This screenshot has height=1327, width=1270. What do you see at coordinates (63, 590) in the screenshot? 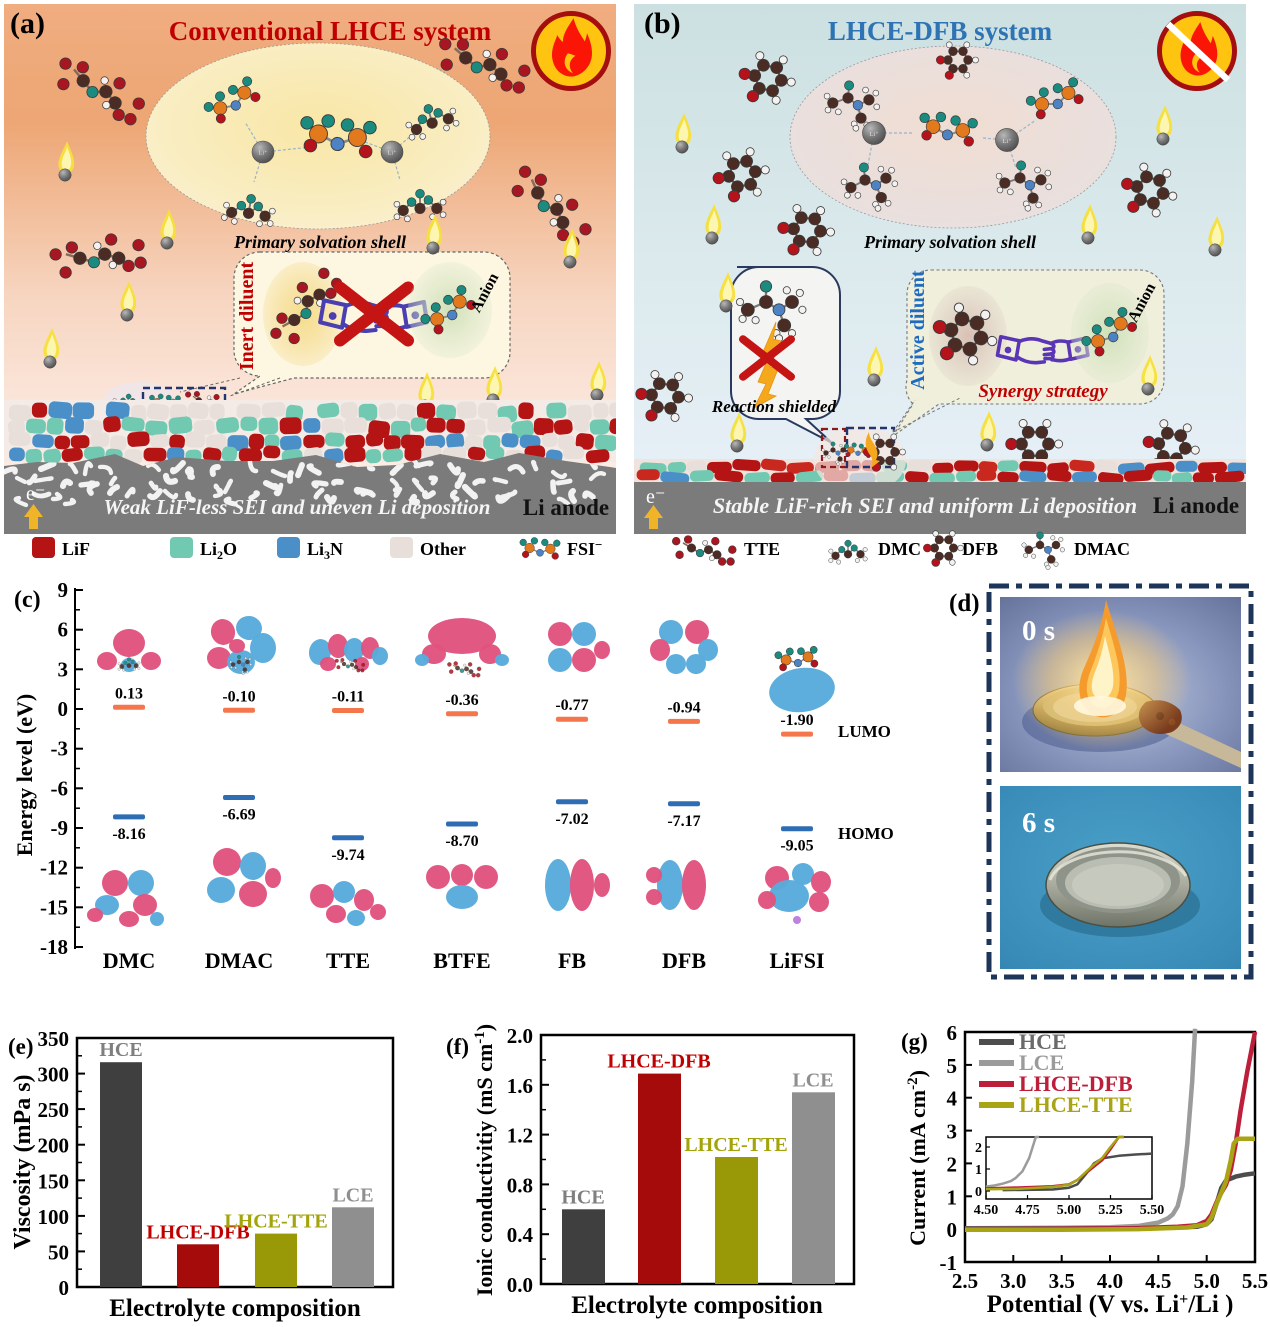
I see `svg-text: 9` at bounding box center [63, 590].